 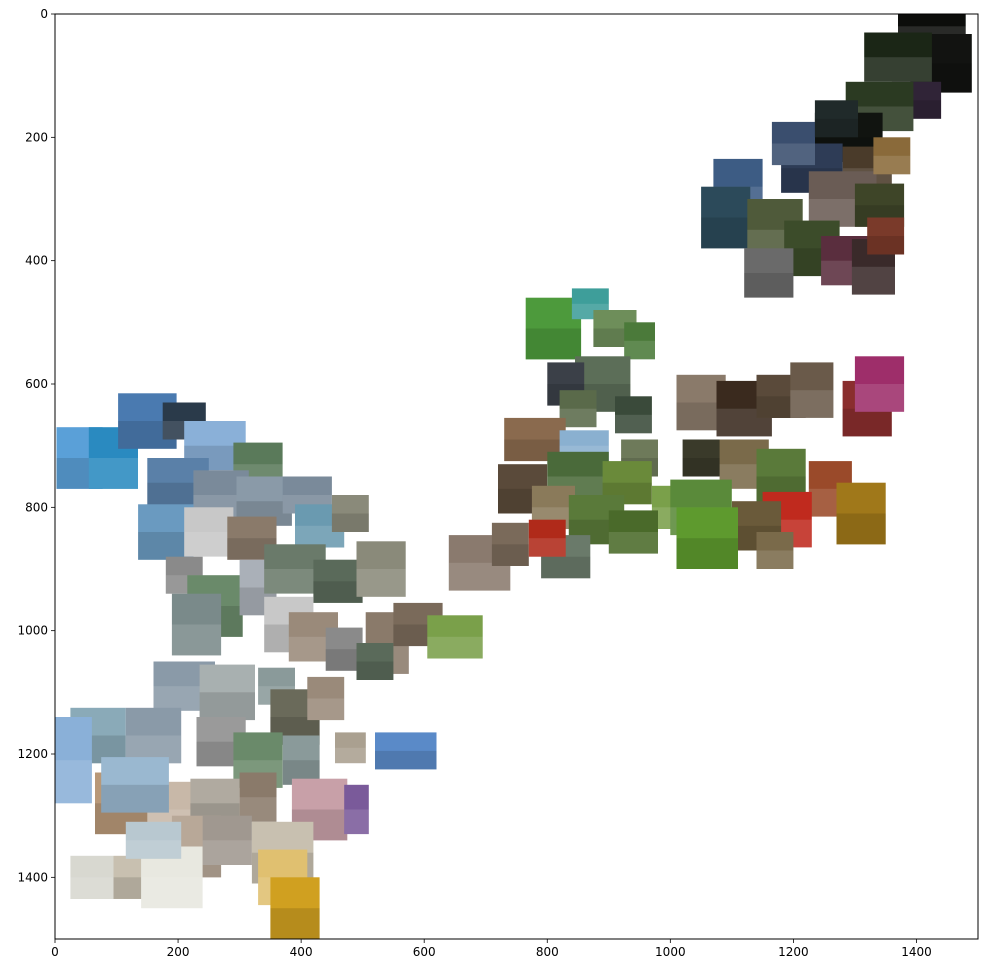 What do you see at coordinates (670, 952) in the screenshot?
I see `x-tick-label: 1000` at bounding box center [670, 952].